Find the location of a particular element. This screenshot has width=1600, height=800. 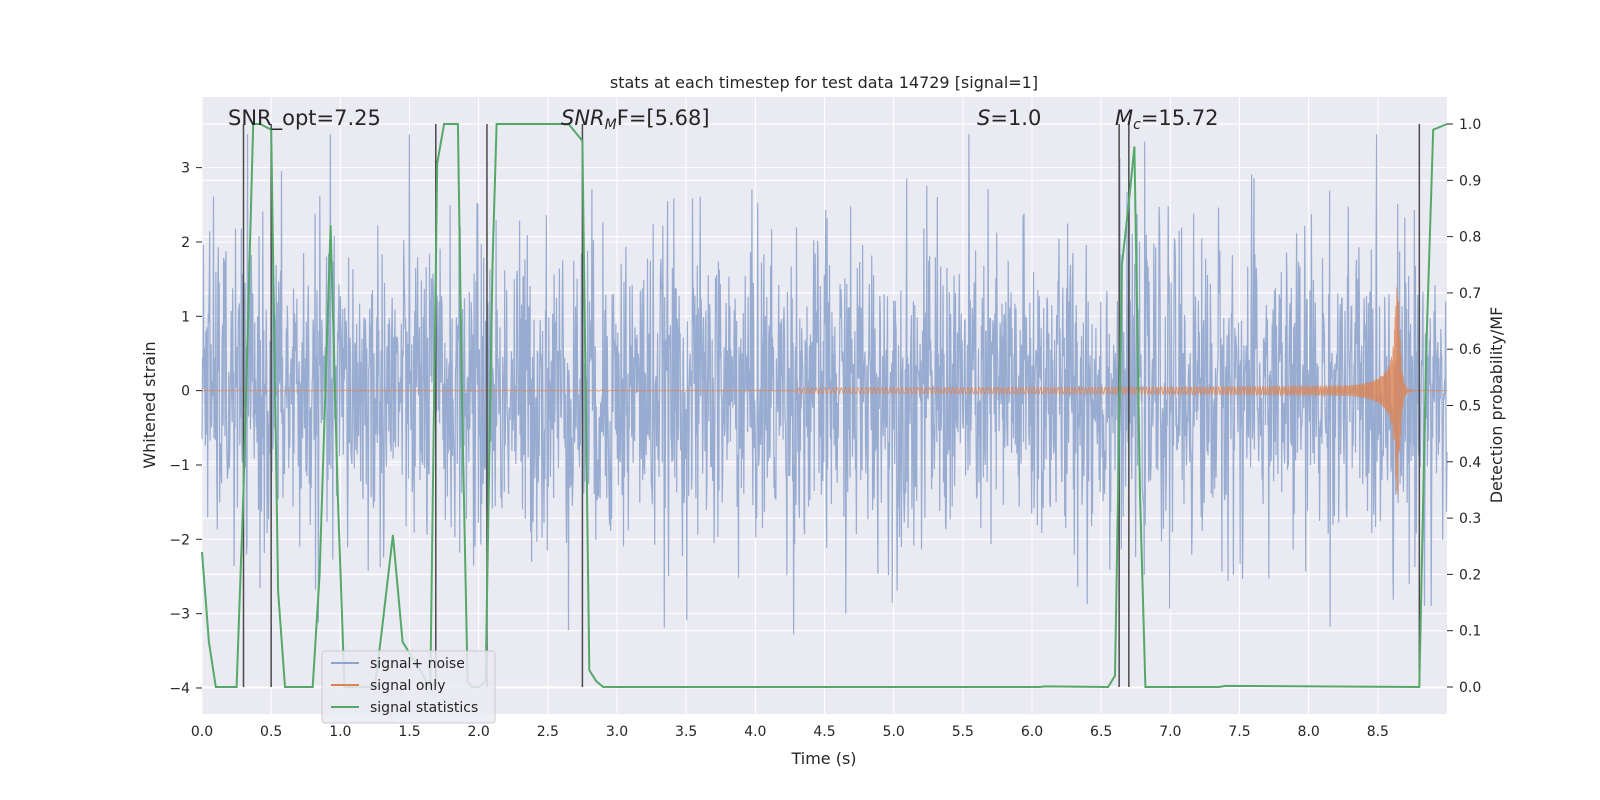

legend-label-signal: signal only is located at coordinates (407, 686).